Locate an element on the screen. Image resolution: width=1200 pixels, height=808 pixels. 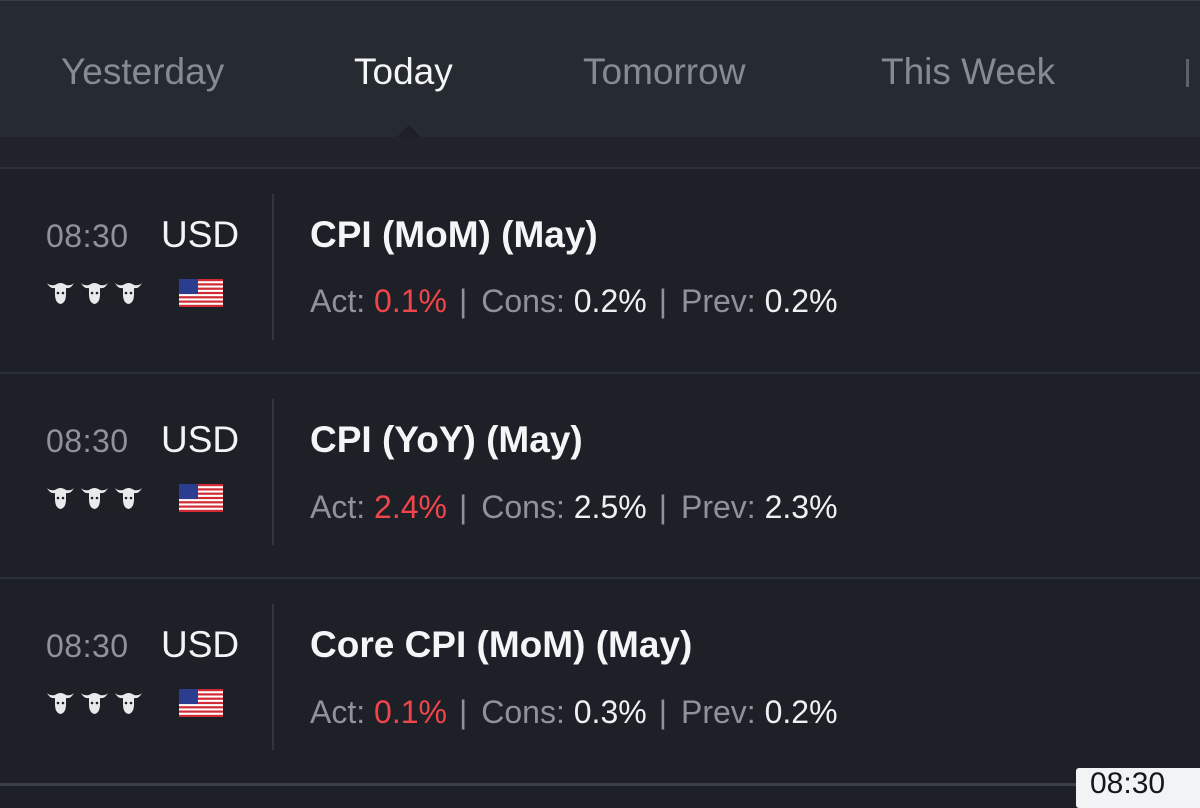
current-time-badge: 08:30 is located at coordinates (1138, 788).